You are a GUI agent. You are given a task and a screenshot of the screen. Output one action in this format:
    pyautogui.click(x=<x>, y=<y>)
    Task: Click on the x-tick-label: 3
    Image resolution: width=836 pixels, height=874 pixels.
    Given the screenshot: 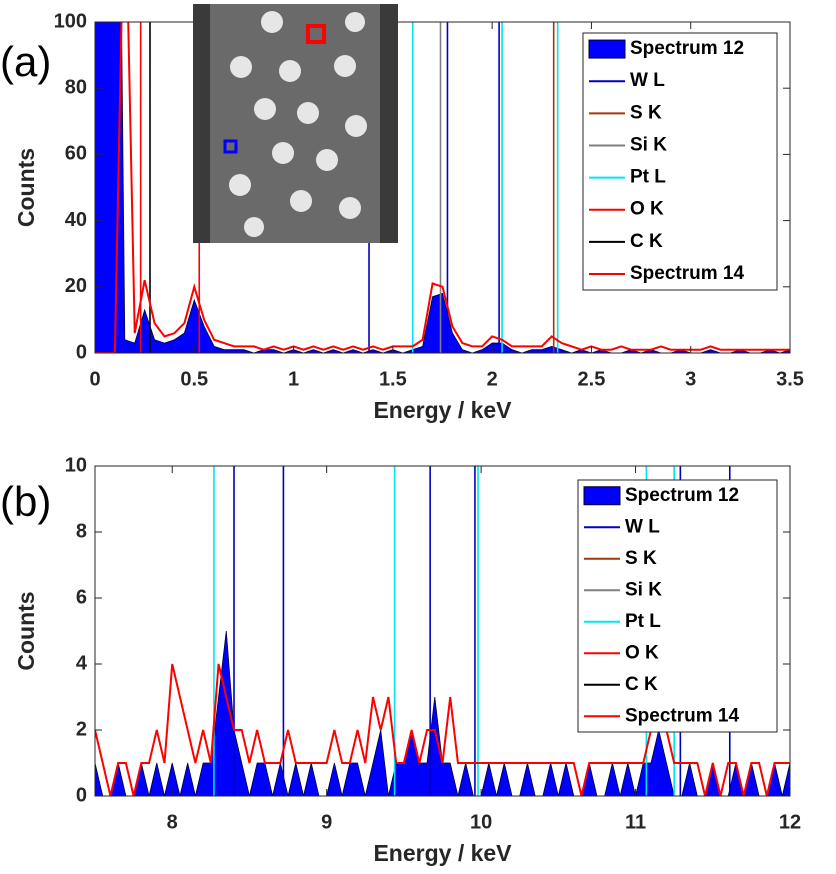 What is the action you would take?
    pyautogui.click(x=690, y=379)
    